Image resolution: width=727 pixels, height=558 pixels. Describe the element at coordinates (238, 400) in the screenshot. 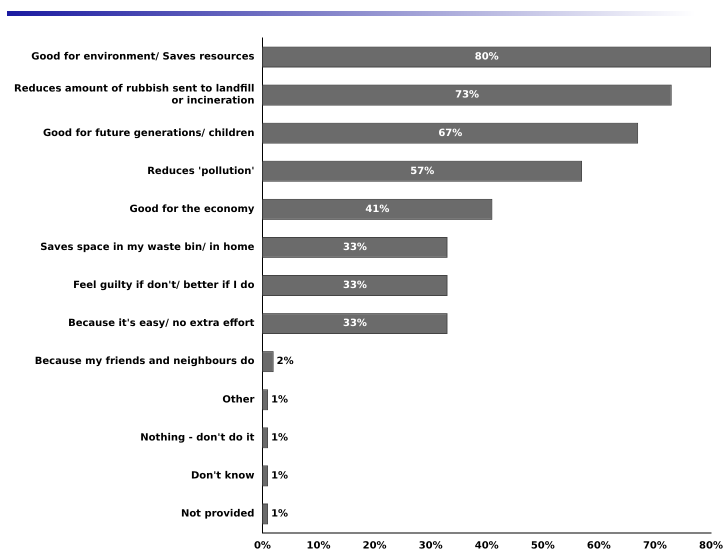

I see `y-tick-label: Other` at that location.